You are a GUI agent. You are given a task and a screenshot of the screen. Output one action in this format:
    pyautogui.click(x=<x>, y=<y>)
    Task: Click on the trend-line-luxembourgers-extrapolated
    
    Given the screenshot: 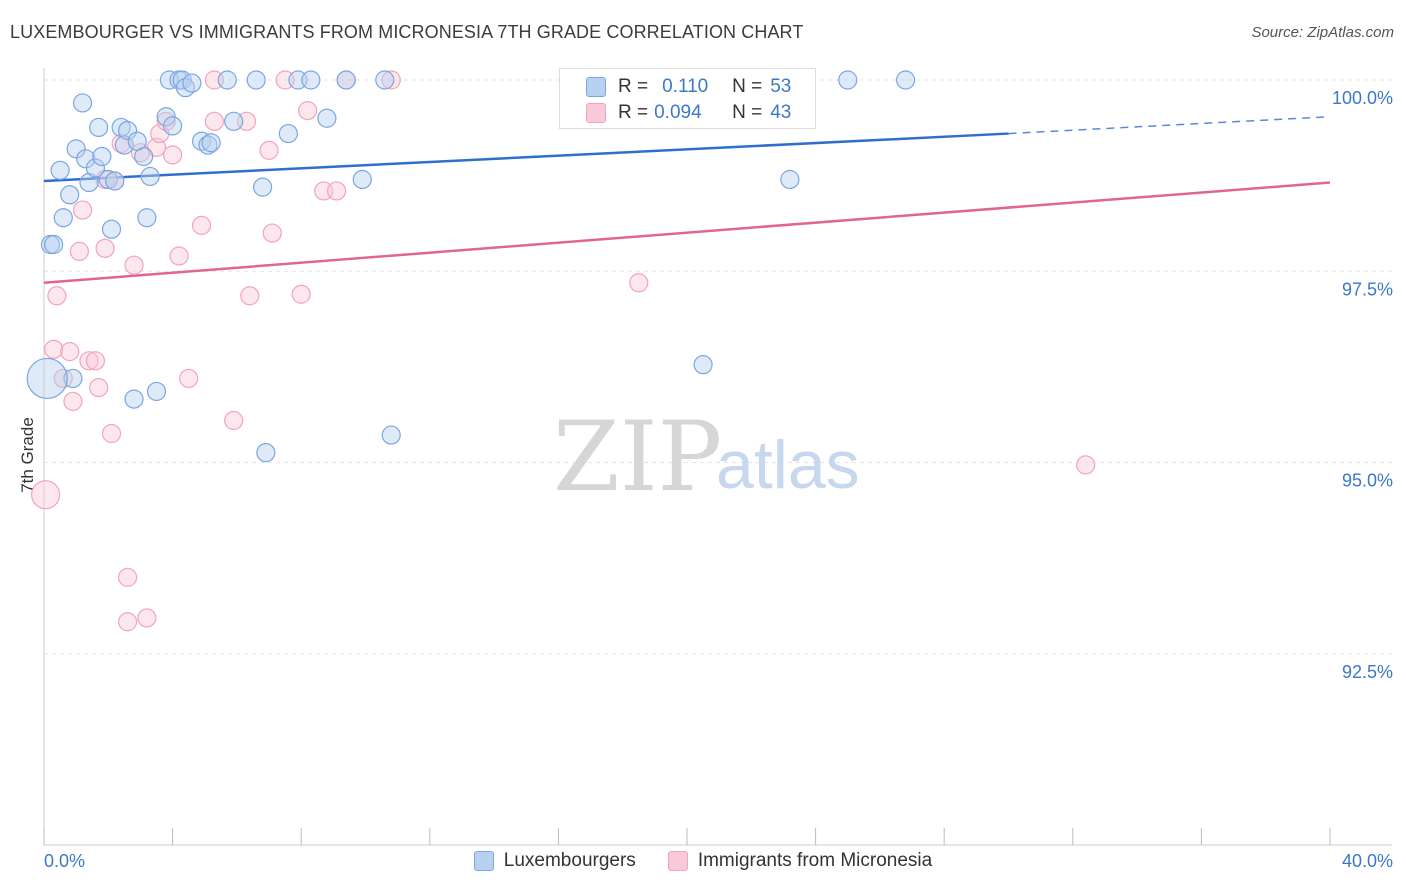 What is the action you would take?
    pyautogui.click(x=1169, y=125)
    